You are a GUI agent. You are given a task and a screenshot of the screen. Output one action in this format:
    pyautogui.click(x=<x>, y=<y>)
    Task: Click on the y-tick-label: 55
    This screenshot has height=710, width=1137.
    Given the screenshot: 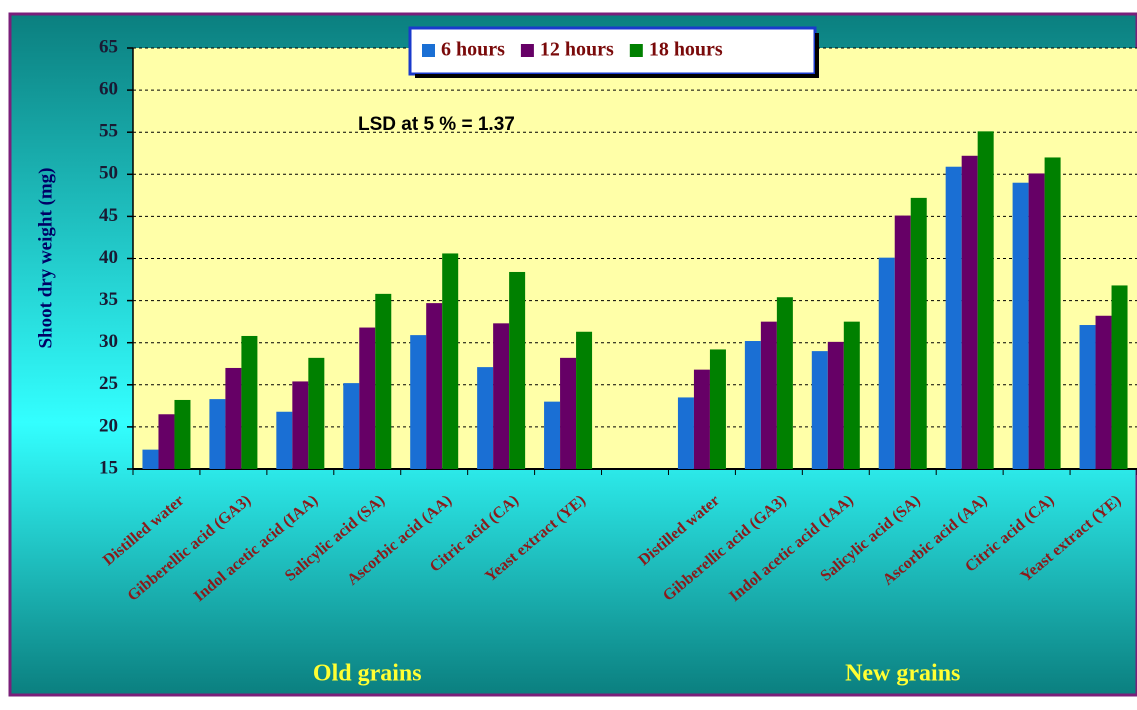 What is the action you would take?
    pyautogui.click(x=108, y=131)
    